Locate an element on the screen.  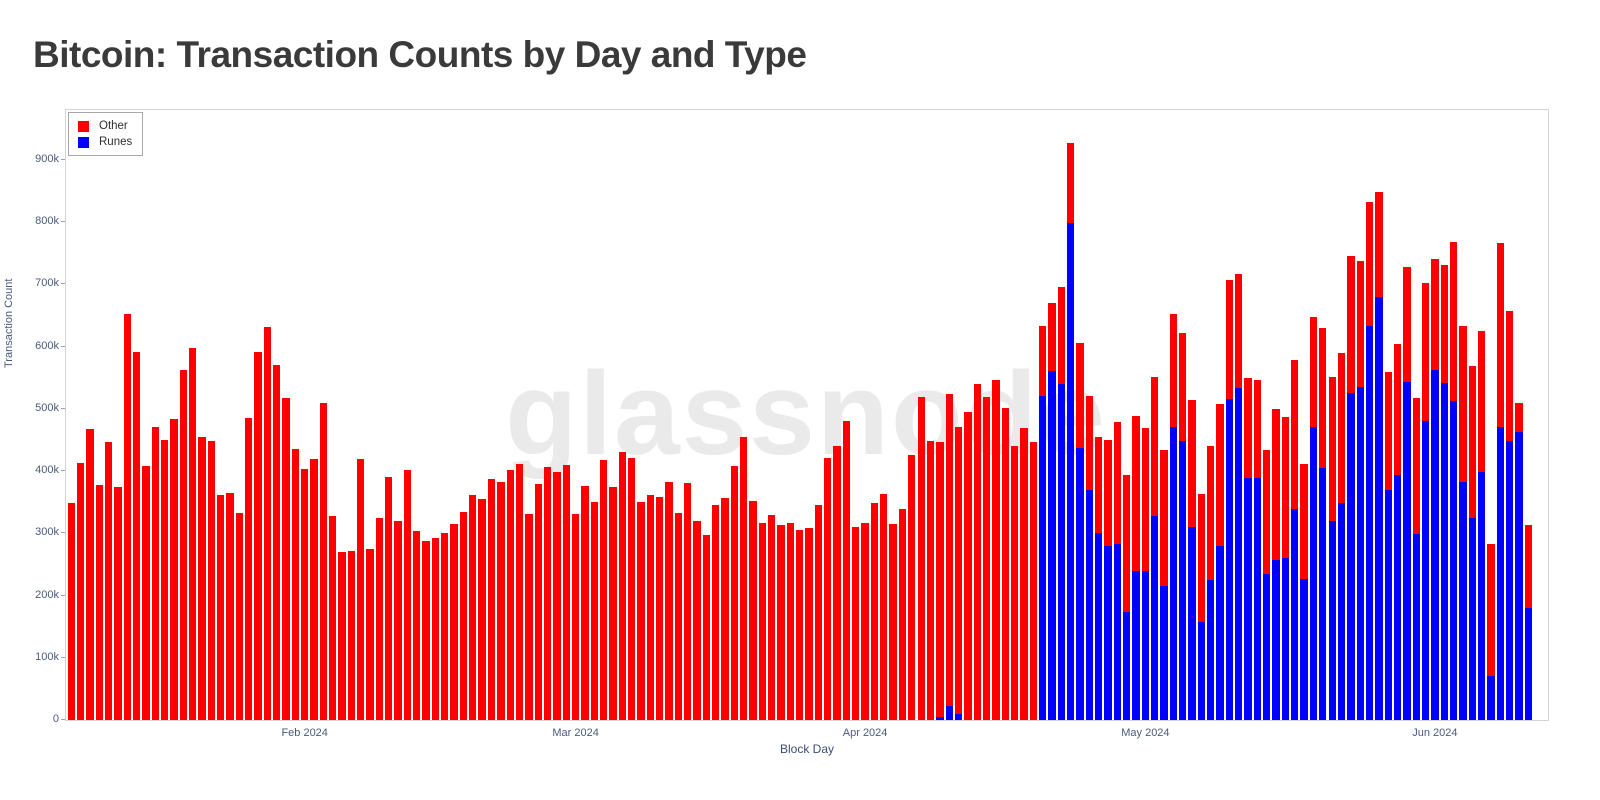
legend-item-other: Other is located at coordinates (105, 126).